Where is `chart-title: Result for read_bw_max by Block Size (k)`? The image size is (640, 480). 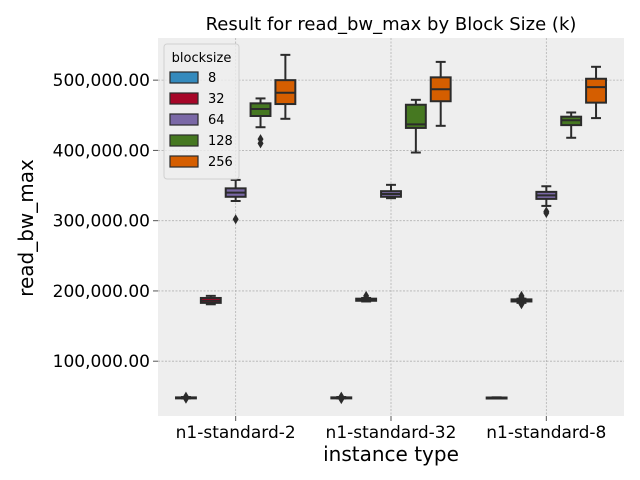 chart-title: Result for read_bw_max by Block Size (k) is located at coordinates (391, 24).